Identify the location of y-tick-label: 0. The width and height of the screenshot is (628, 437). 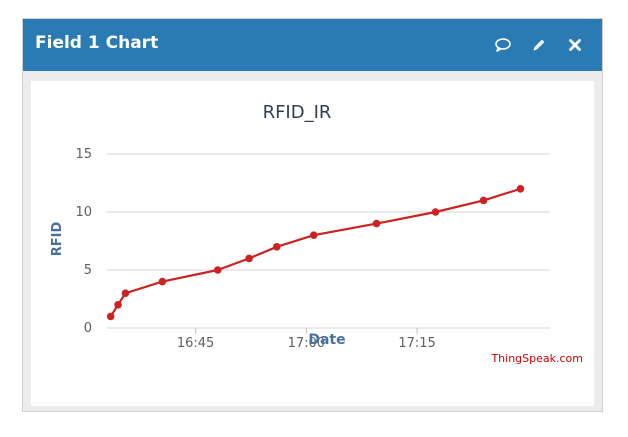
(88, 328).